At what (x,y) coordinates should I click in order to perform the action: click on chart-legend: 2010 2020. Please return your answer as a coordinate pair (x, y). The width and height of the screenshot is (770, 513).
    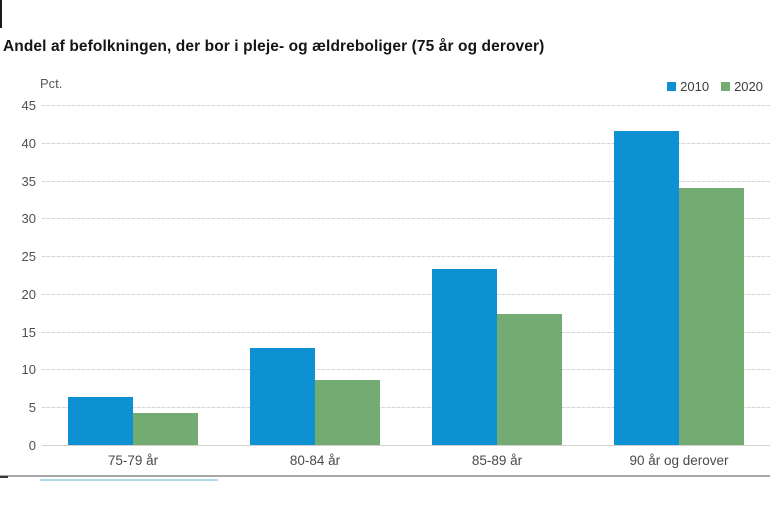
    Looking at the image, I should click on (715, 86).